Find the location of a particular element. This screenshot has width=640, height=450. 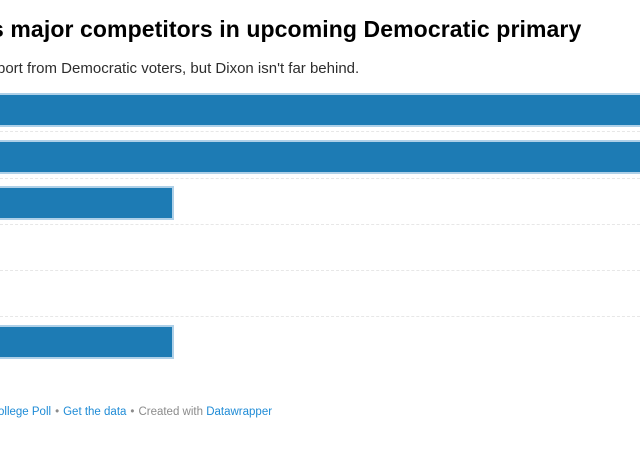

get-the-data-link: Get the data is located at coordinates (95, 412).